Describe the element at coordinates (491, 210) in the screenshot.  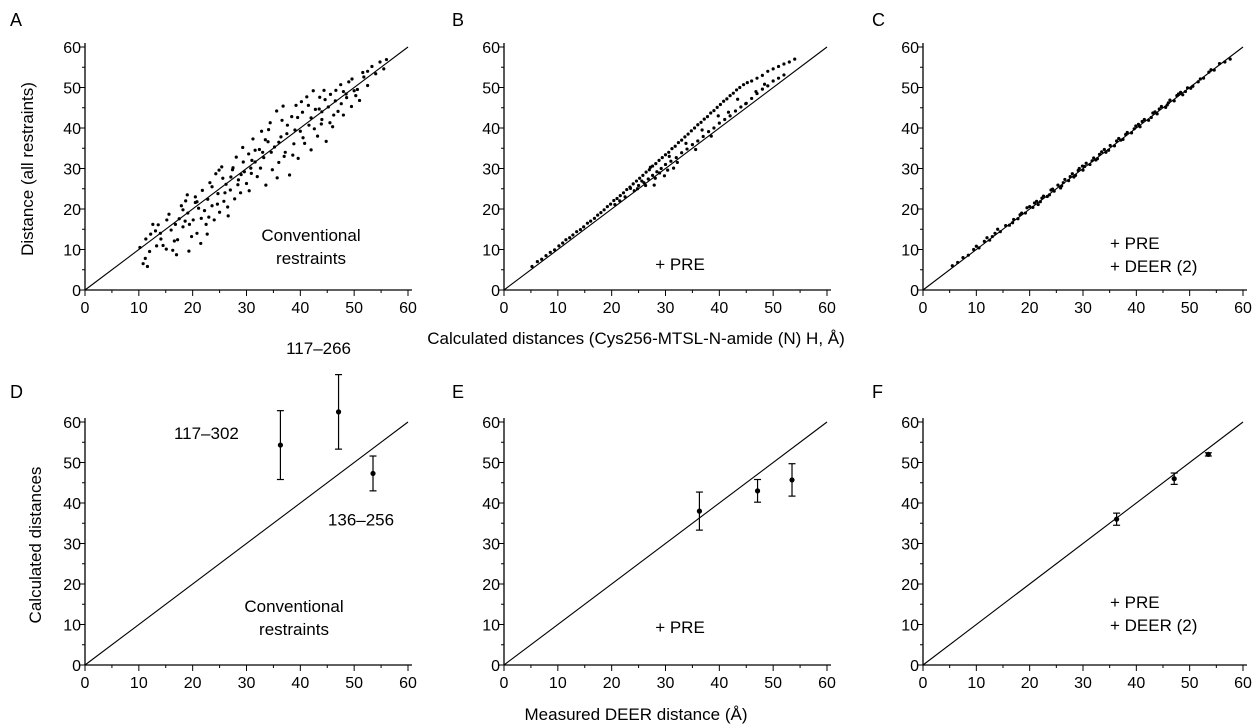
I see `panel-b-y-tick-label: 20` at that location.